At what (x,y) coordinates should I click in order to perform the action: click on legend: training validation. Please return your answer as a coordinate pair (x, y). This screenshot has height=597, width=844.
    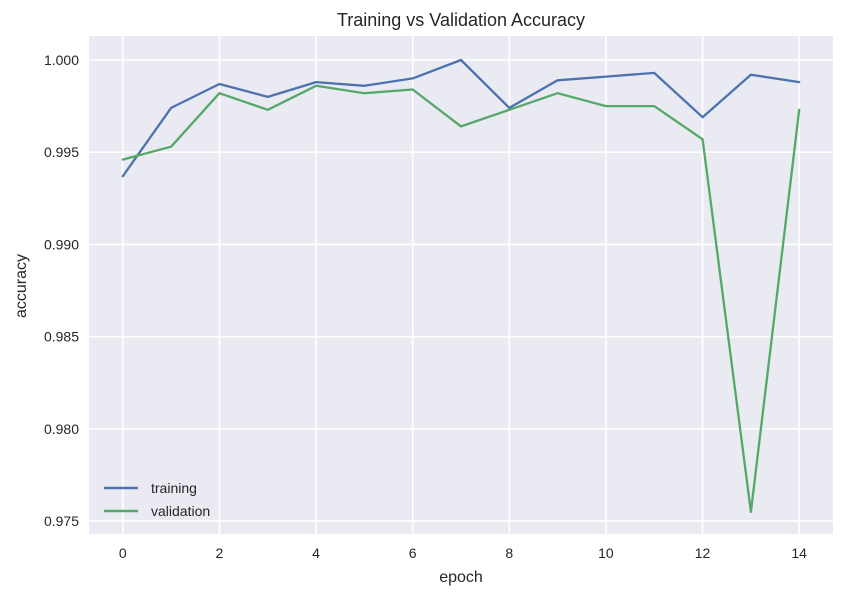
    Looking at the image, I should click on (157, 499).